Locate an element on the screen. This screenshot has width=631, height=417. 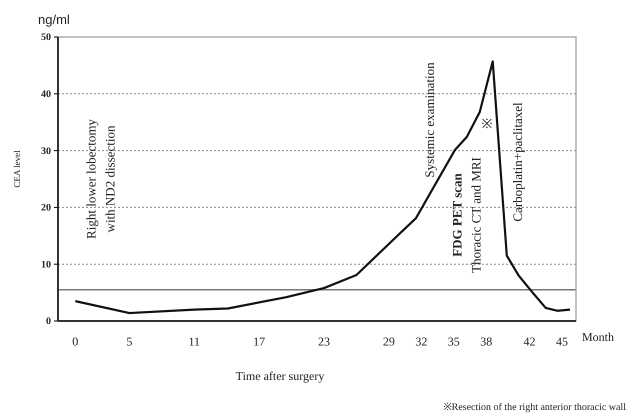
annotation: Carboplatin+paclitaxel is located at coordinates (517, 162).